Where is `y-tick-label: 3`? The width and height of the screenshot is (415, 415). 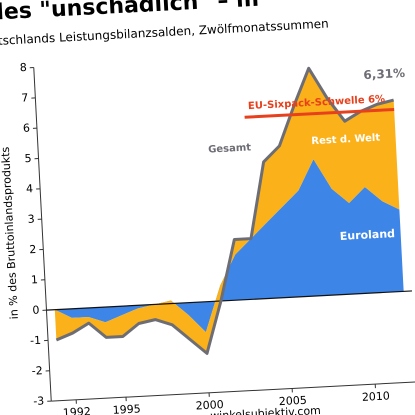
y-tick-label: 3 is located at coordinates (31, 219).